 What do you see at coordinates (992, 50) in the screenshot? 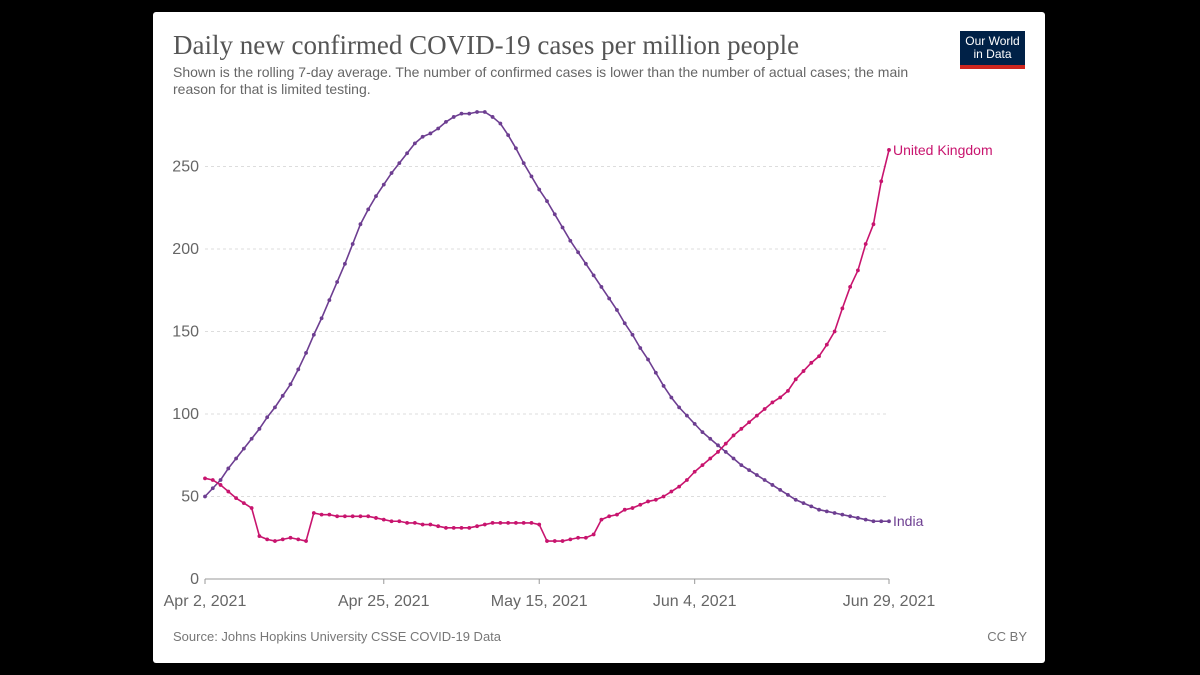
I see `owid-logo: Our World in Data` at bounding box center [992, 50].